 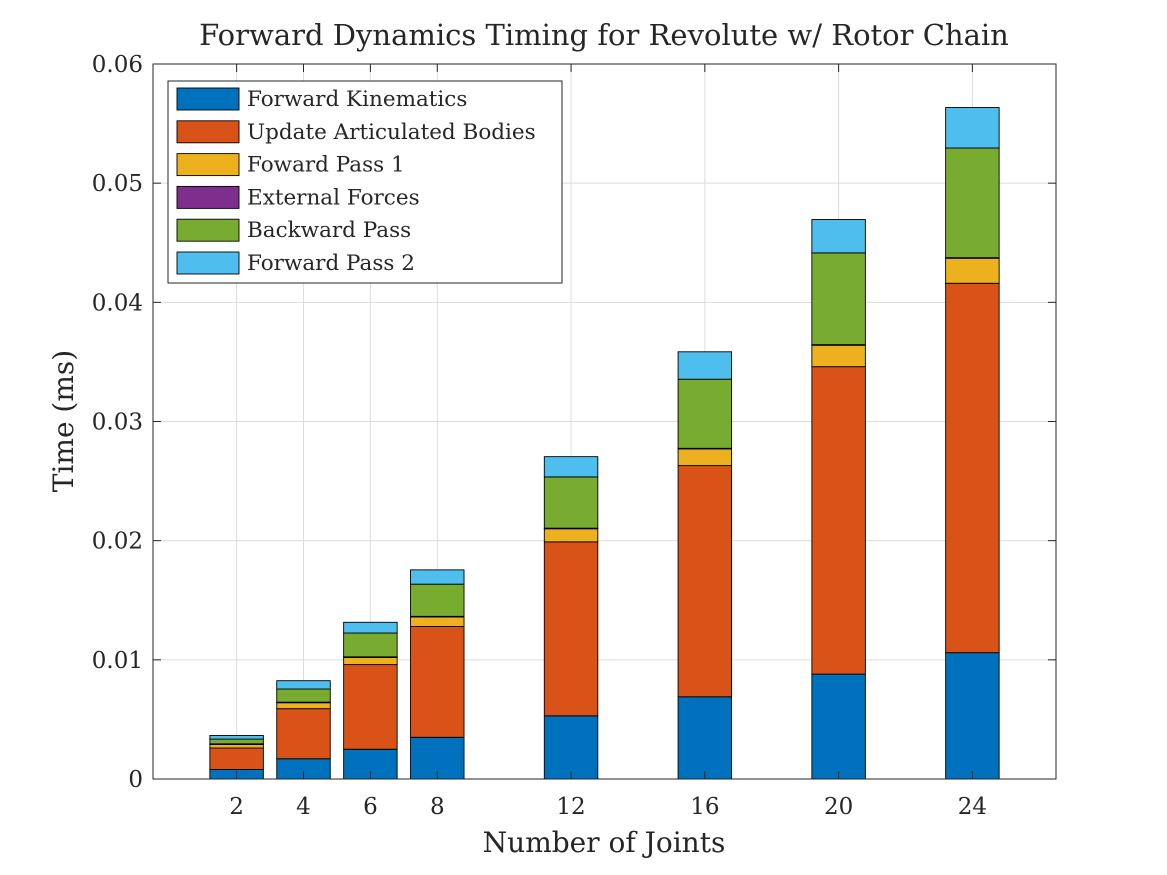 I want to click on y-tick-label: 0.05, so click(x=117, y=184).